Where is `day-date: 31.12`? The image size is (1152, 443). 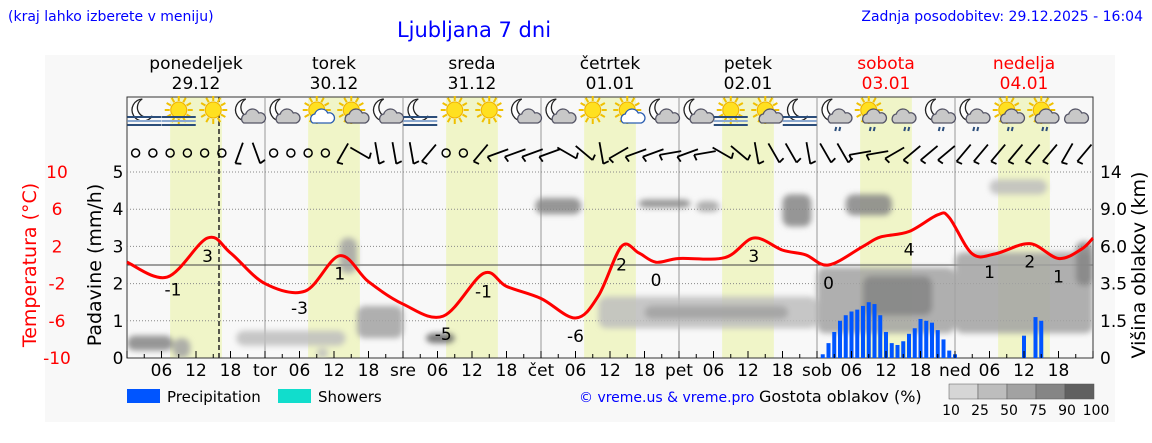 day-date: 31.12 is located at coordinates (472, 84).